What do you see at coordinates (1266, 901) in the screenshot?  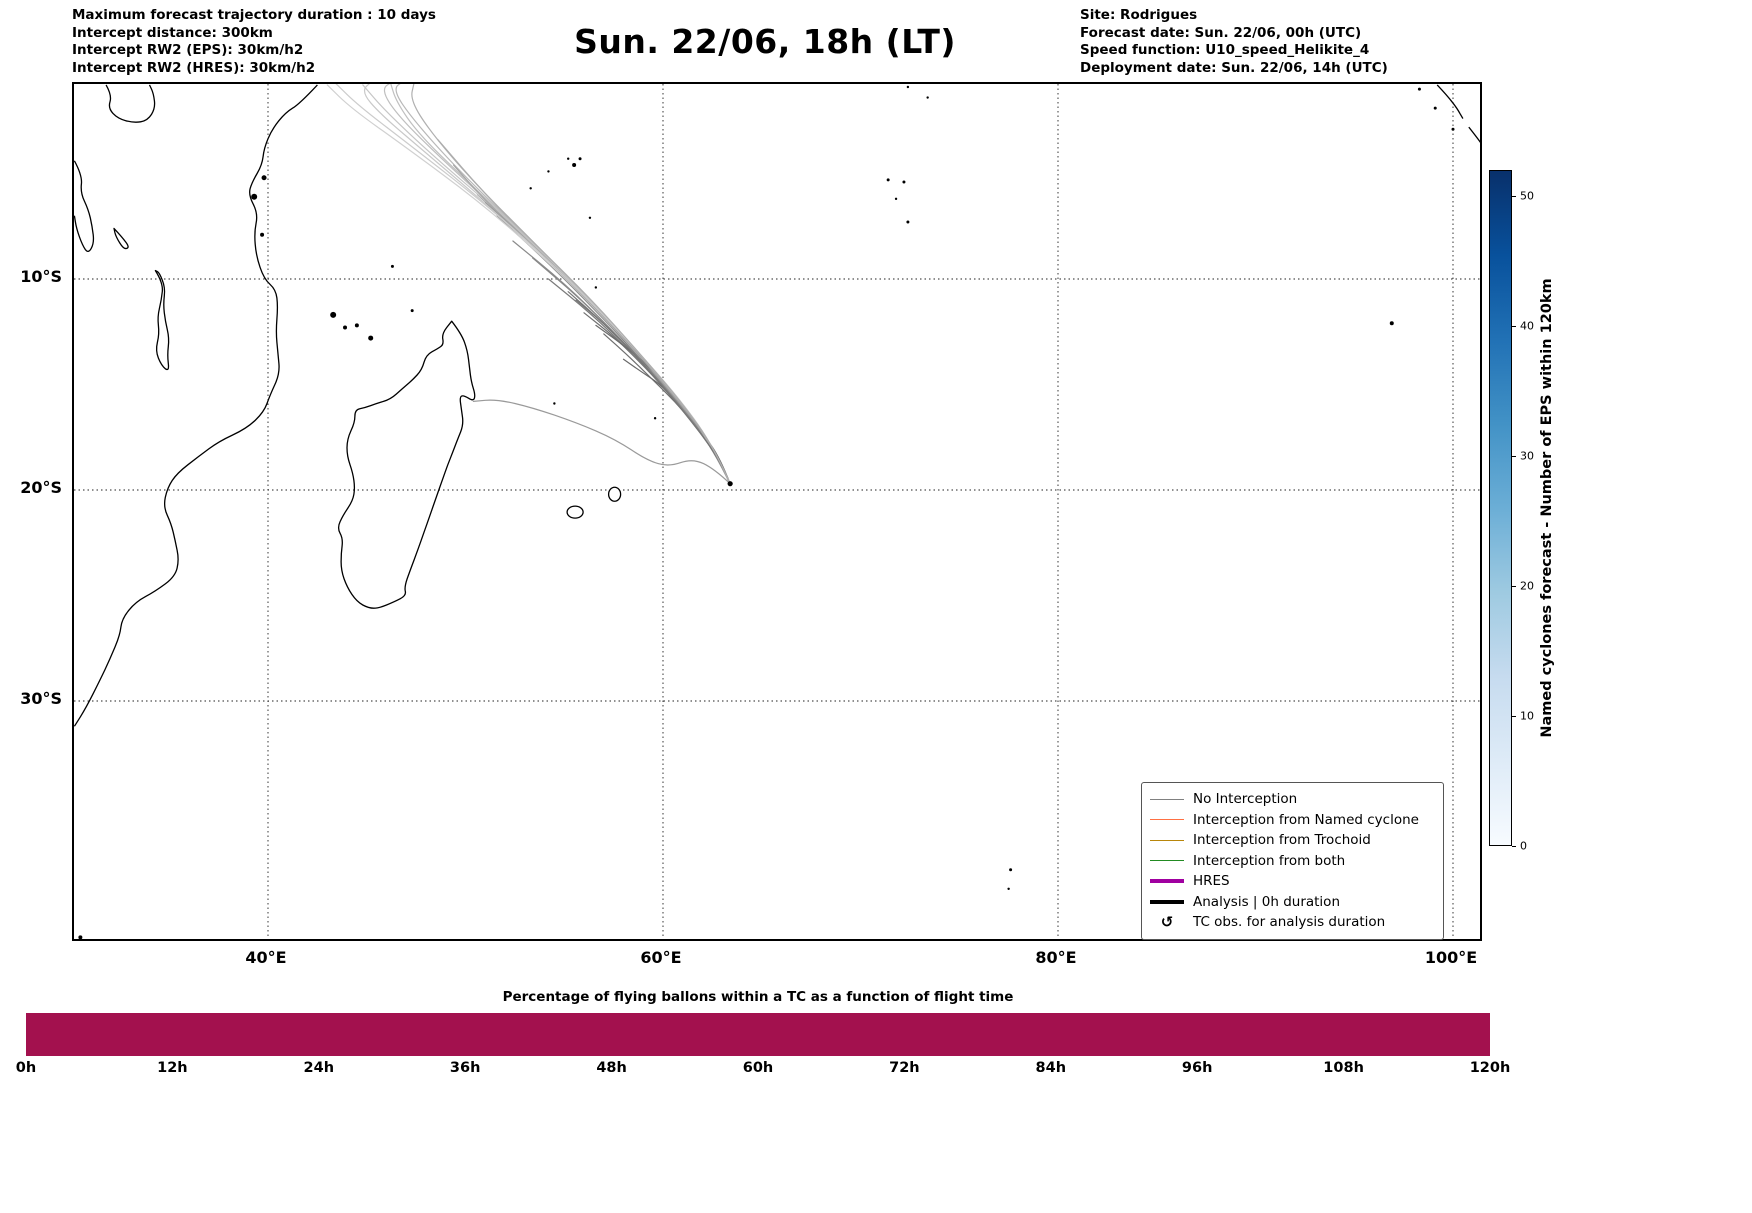 I see `legend-item-label: Analysis | 0h duration` at bounding box center [1266, 901].